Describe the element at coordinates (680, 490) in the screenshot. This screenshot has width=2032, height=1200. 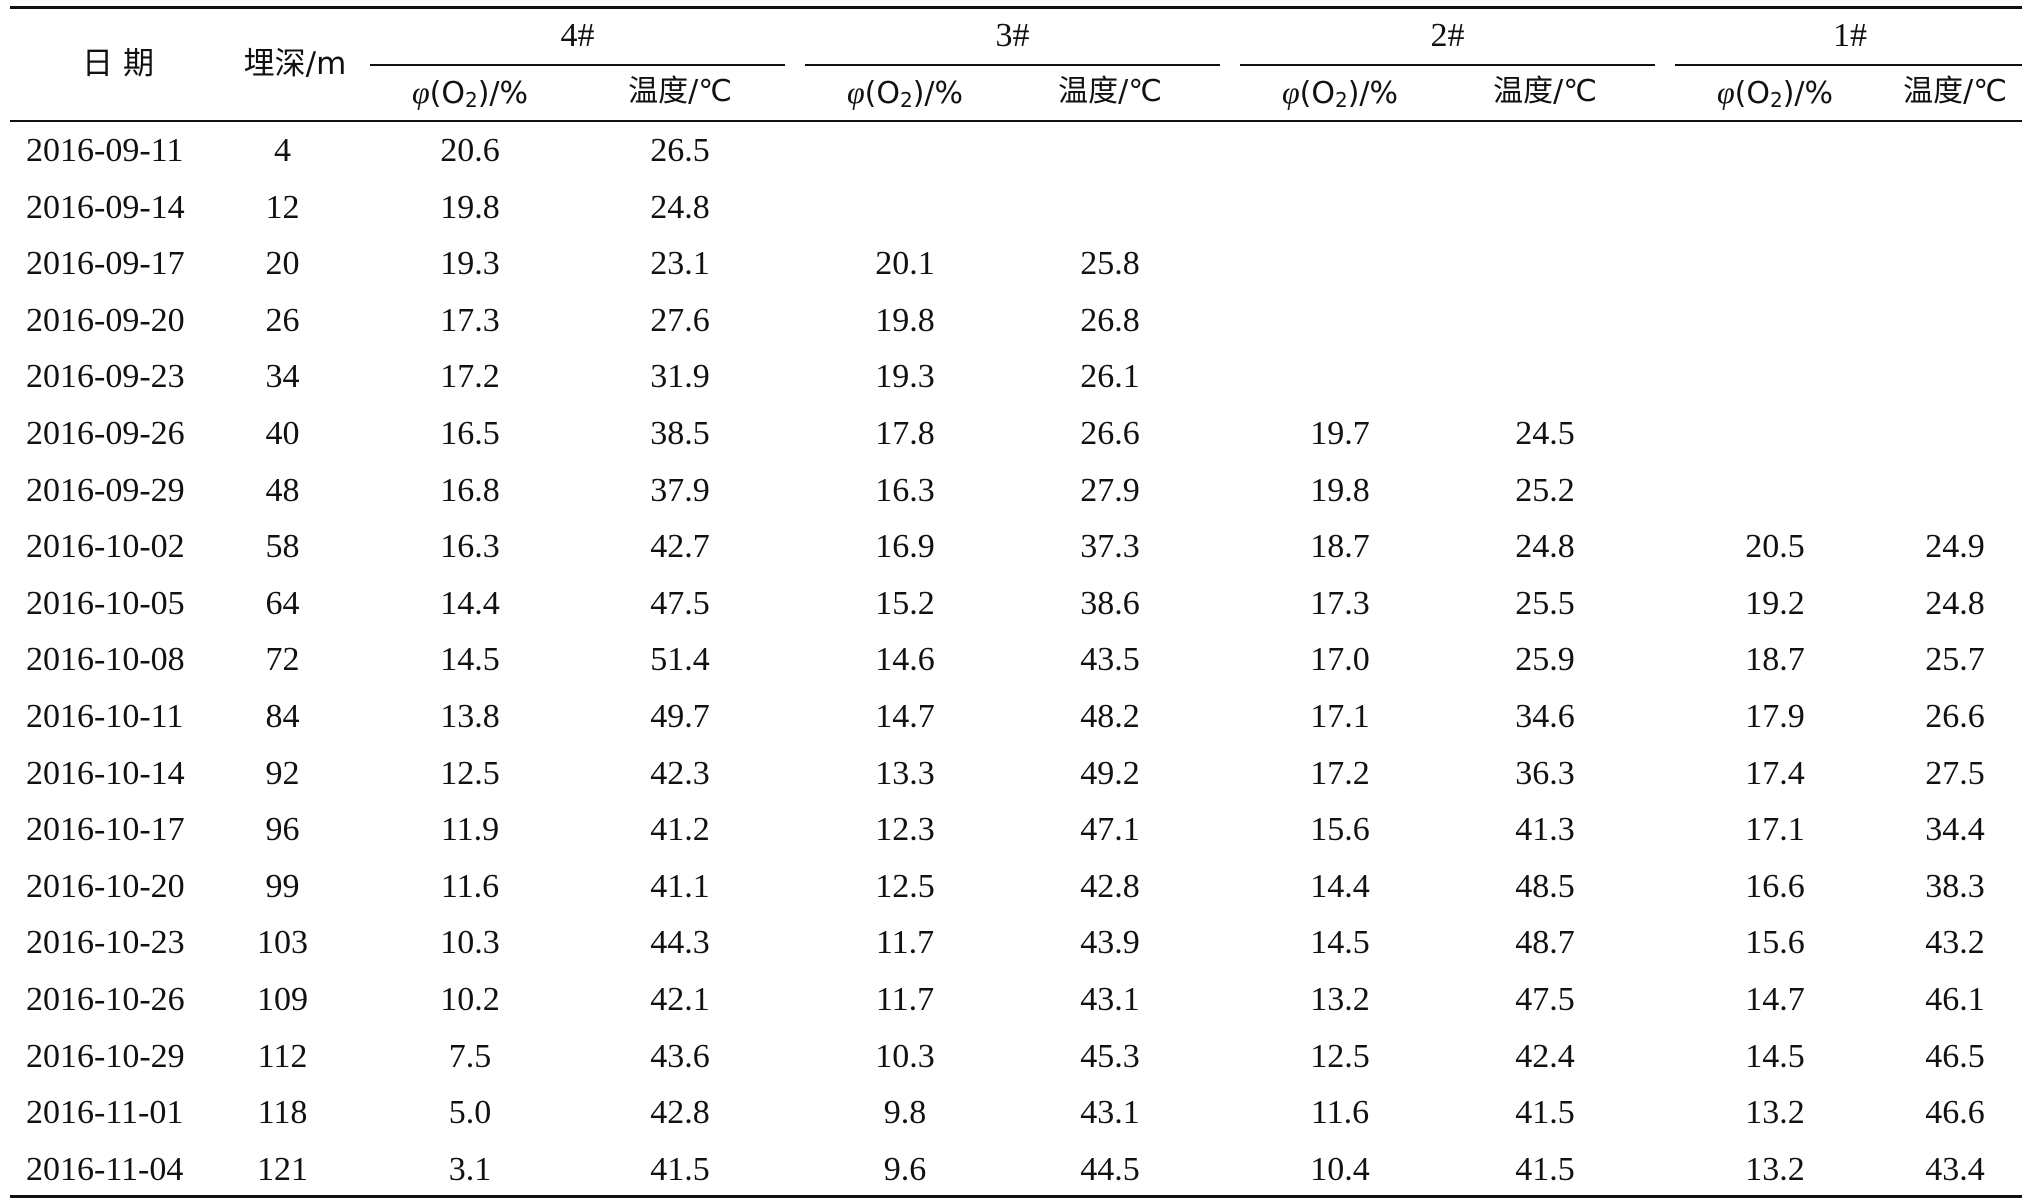
I see `cell-temp: 37.9` at that location.